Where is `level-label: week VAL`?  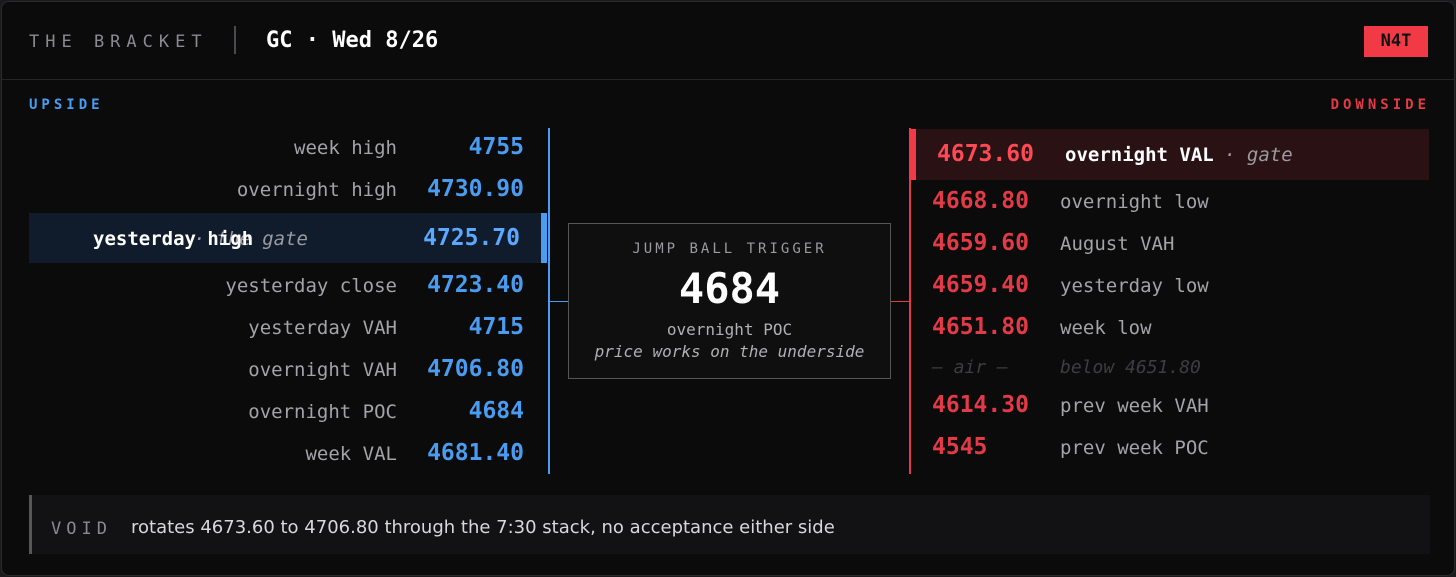 level-label: week VAL is located at coordinates (351, 454).